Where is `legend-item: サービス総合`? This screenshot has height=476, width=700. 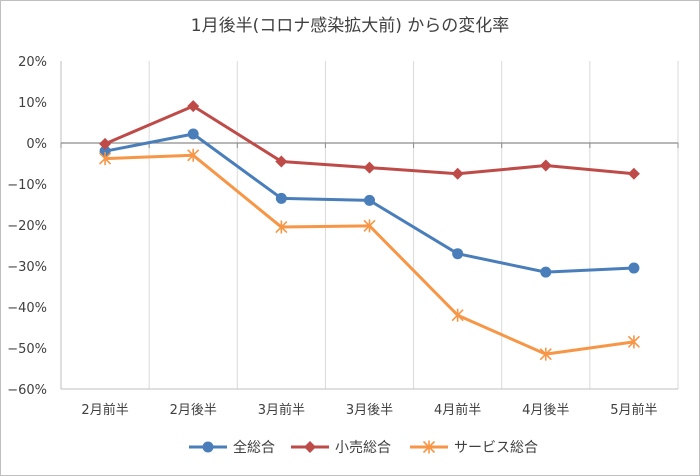
legend-item: サービス総合 is located at coordinates (474, 448).